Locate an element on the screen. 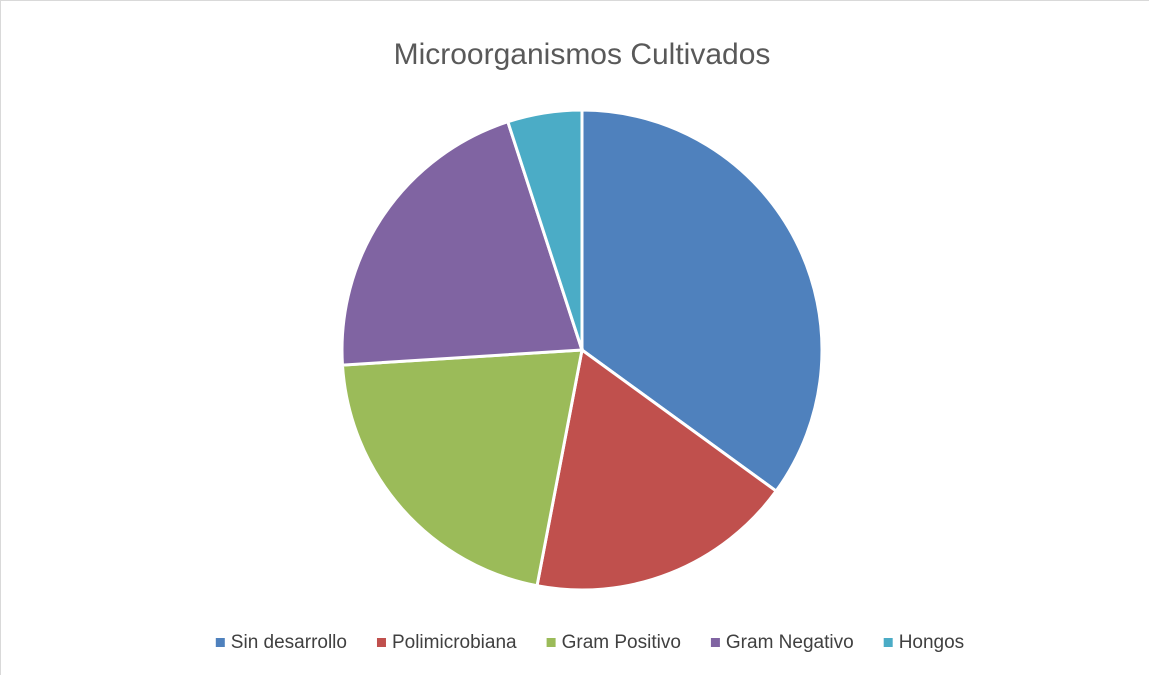 The height and width of the screenshot is (680, 1149). legend-label: Sin desarrollo is located at coordinates (289, 642).